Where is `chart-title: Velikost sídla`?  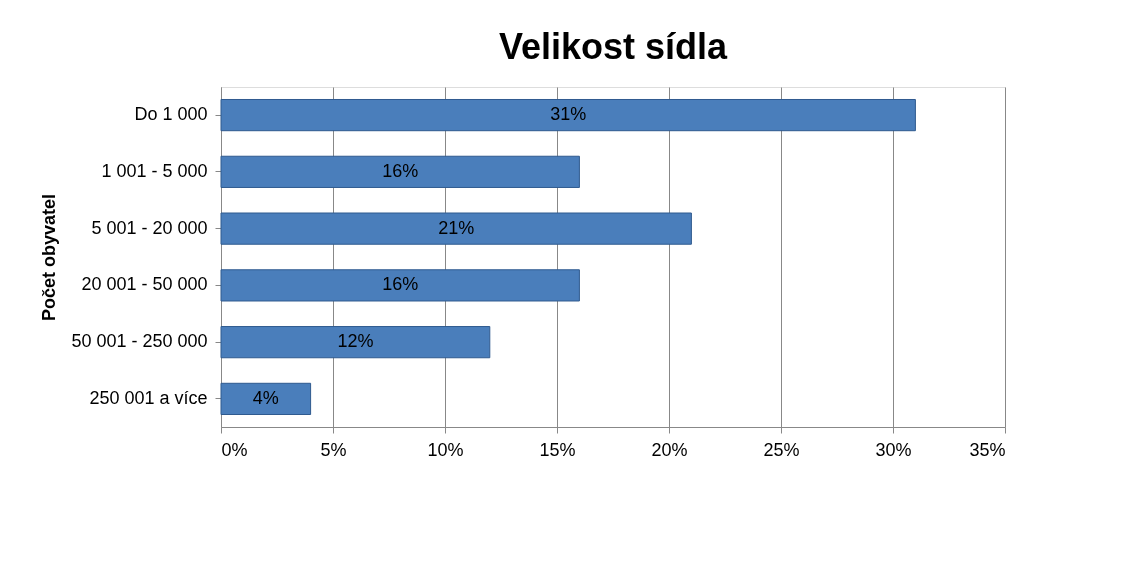 chart-title: Velikost sídla is located at coordinates (613, 46).